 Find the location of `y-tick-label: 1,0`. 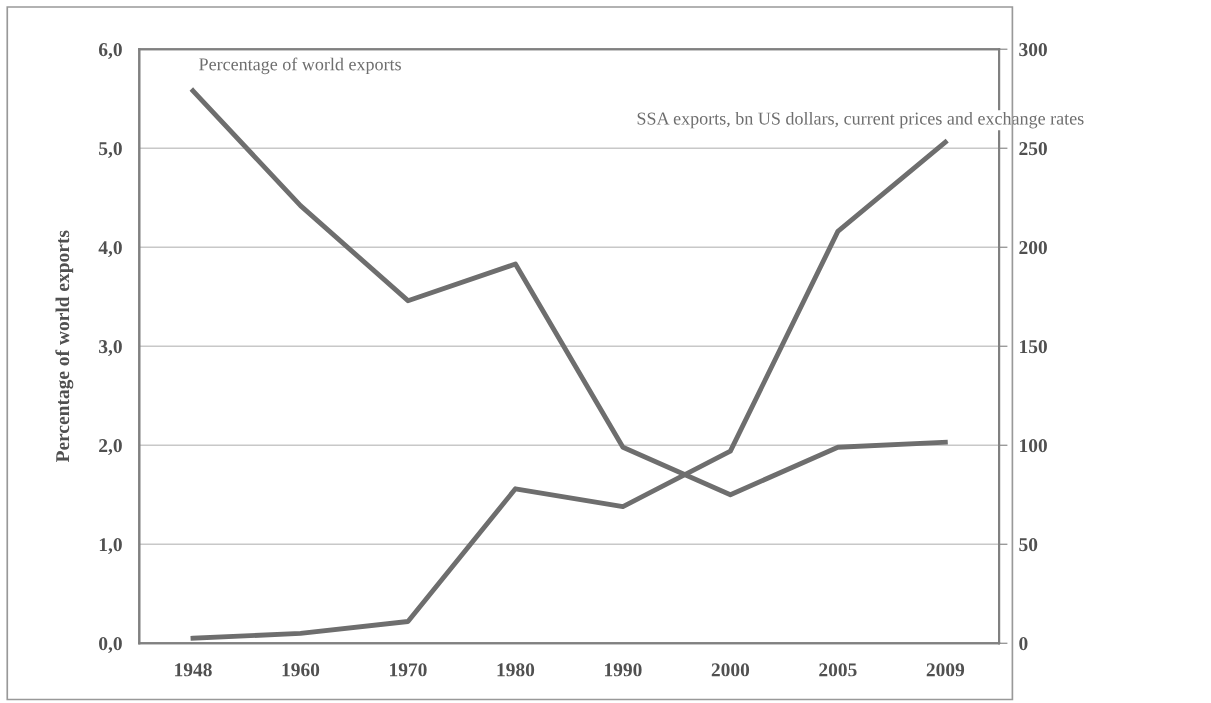

y-tick-label: 1,0 is located at coordinates (110, 546).